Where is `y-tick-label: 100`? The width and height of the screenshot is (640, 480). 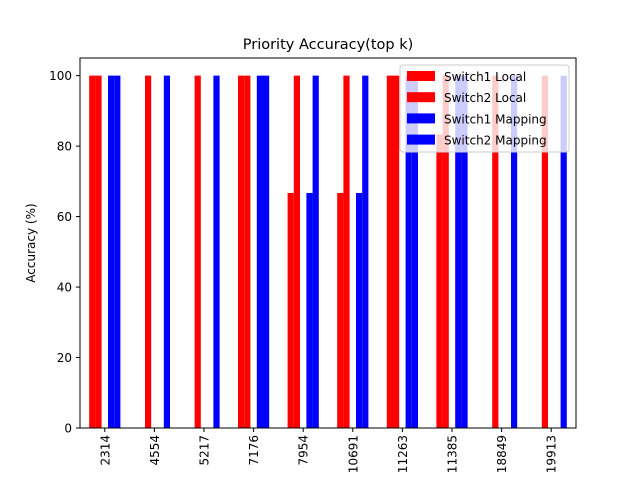 y-tick-label: 100 is located at coordinates (60, 76).